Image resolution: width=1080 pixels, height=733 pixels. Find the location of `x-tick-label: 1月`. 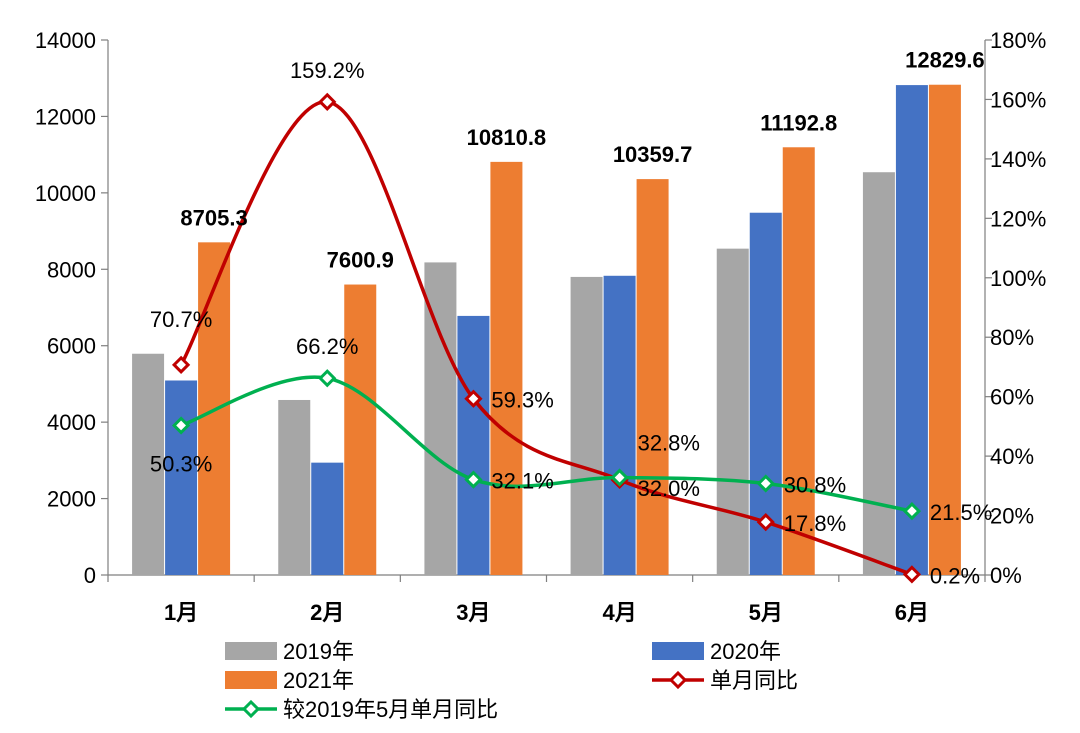

x-tick-label: 1月 is located at coordinates (181, 612).